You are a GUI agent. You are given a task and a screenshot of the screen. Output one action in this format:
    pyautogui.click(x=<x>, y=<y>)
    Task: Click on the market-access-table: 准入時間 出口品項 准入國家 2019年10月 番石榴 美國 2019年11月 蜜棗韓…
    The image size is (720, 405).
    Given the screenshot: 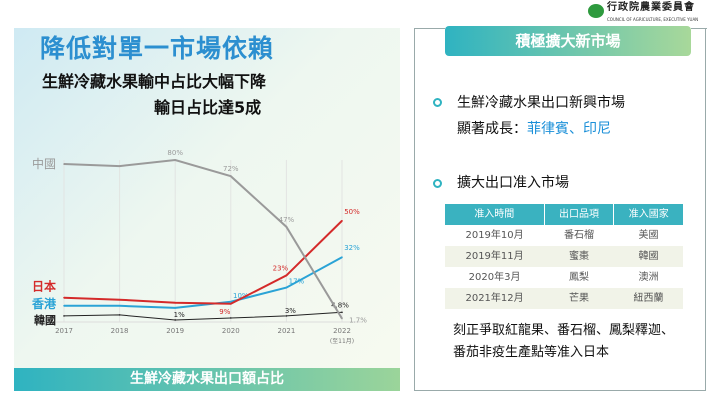 What is the action you would take?
    pyautogui.click(x=564, y=256)
    